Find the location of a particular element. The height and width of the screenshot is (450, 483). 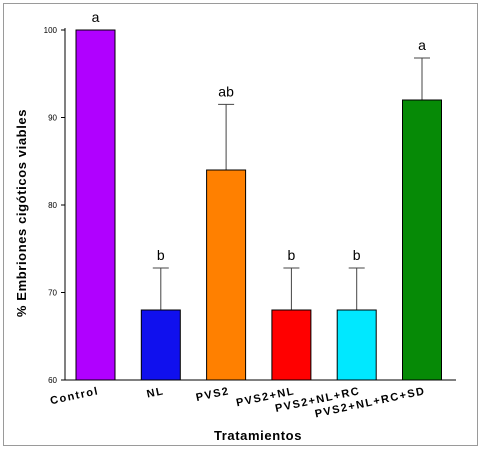

y-tick-label: 80 is located at coordinates (52, 205).